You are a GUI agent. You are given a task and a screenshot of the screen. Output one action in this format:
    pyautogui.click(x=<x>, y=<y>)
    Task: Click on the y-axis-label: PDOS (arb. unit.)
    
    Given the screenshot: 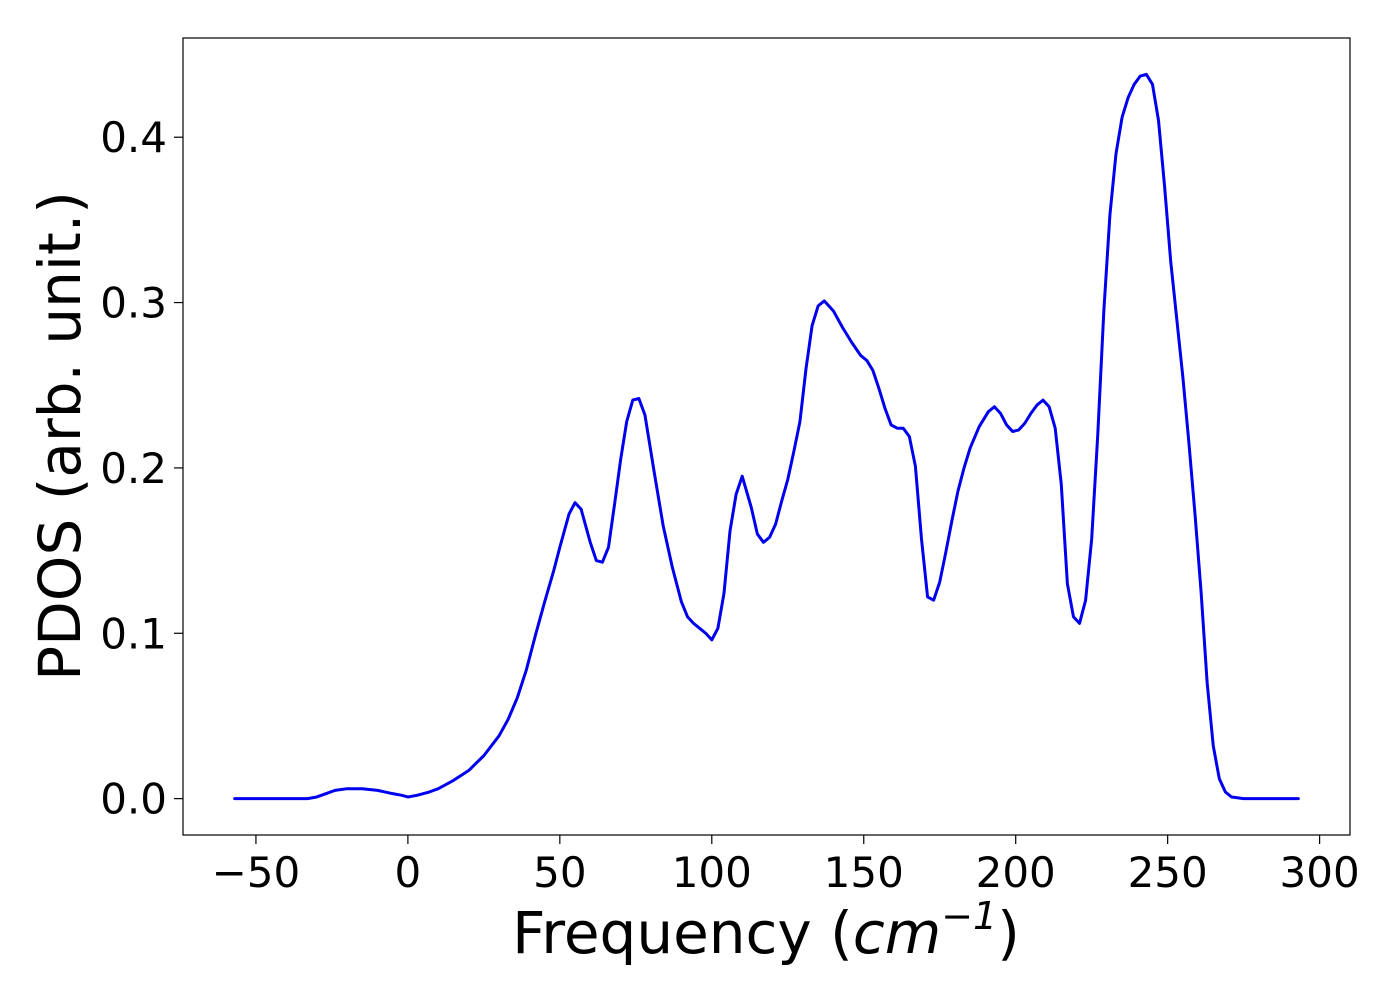 What is the action you would take?
    pyautogui.click(x=60, y=436)
    